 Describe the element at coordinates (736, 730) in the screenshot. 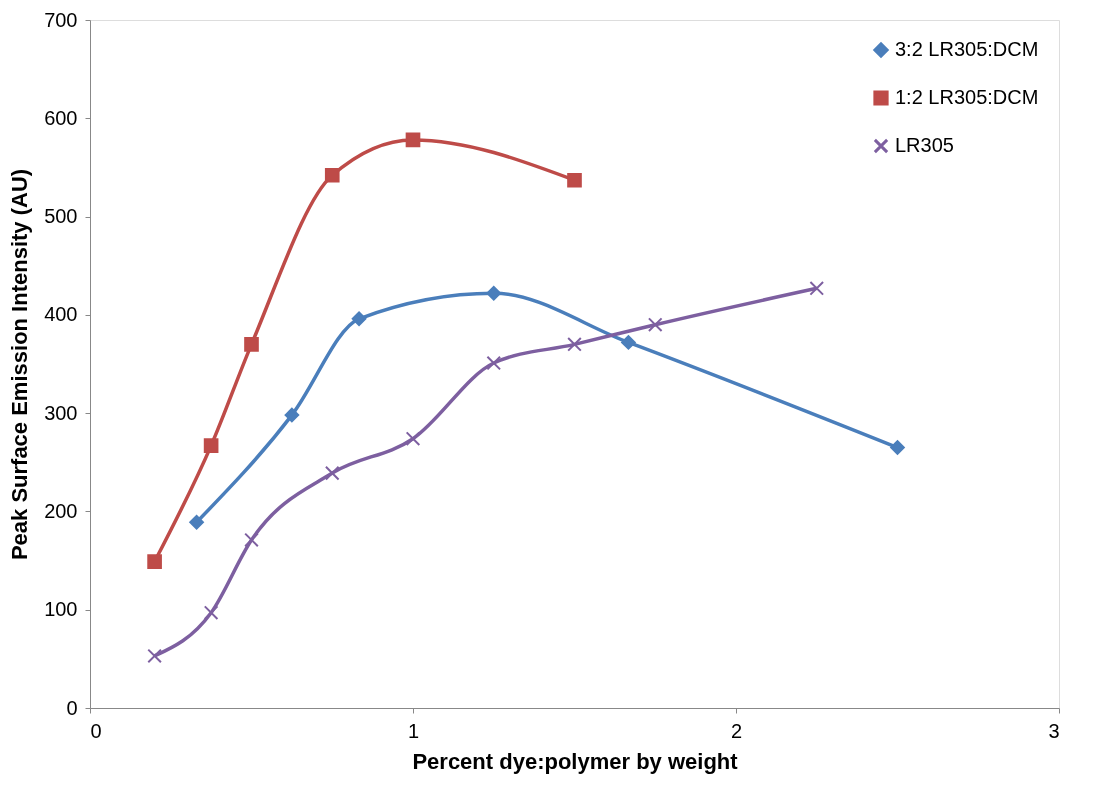

I see `x-tick-label: 2` at that location.